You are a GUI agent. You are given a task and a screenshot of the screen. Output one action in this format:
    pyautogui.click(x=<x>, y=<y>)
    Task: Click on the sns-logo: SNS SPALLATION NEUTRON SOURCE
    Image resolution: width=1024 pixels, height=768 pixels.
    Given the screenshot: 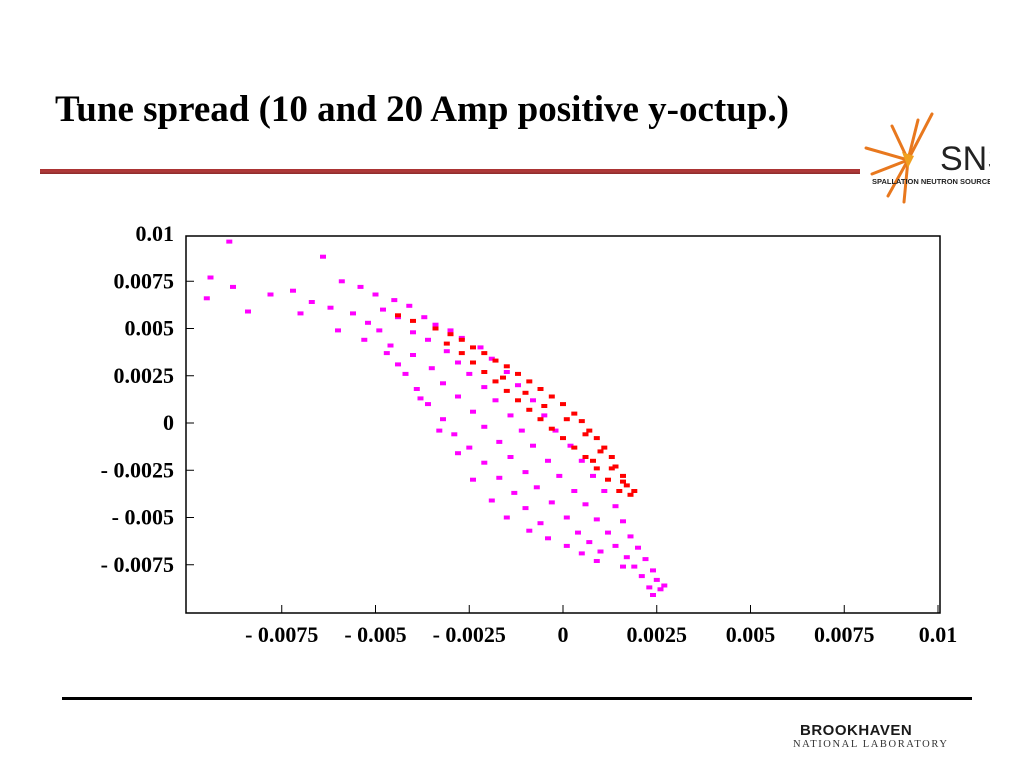 What is the action you would take?
    pyautogui.click(x=927, y=158)
    